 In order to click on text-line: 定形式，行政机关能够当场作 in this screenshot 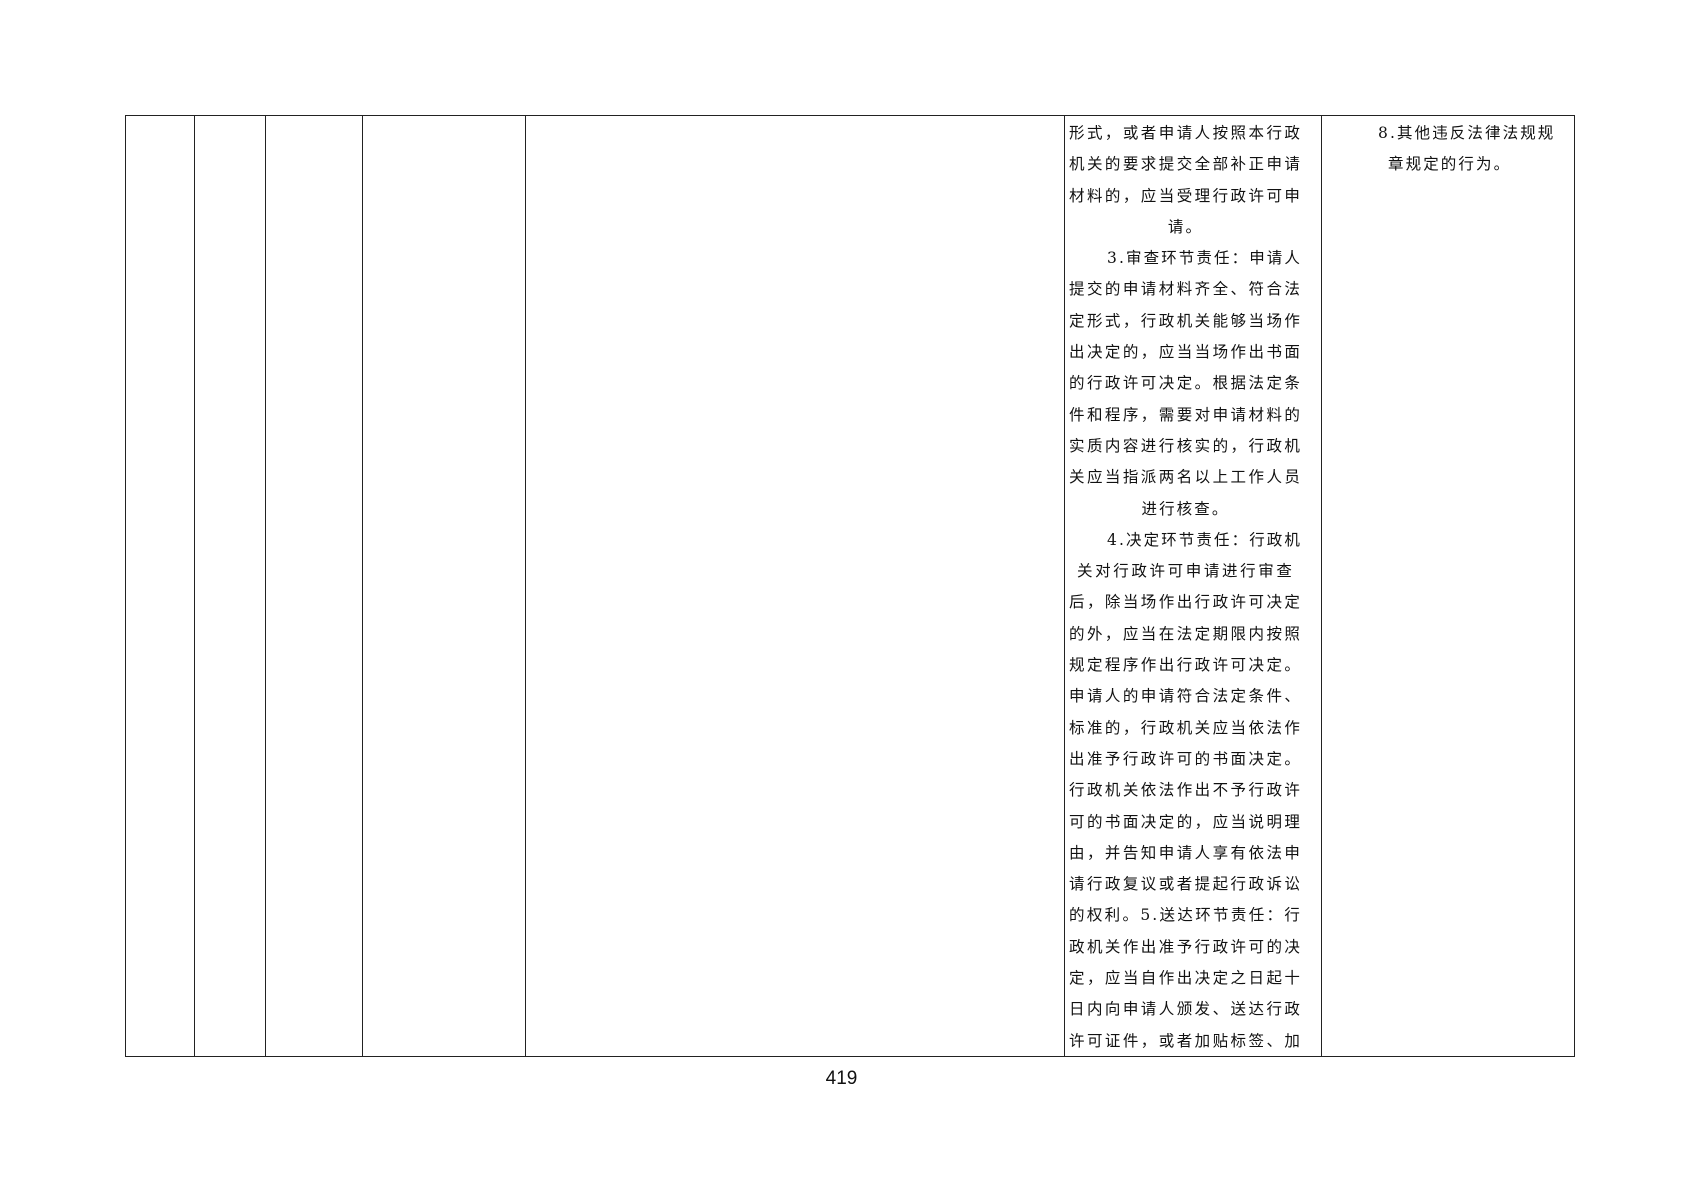, I will do `click(1185, 320)`.